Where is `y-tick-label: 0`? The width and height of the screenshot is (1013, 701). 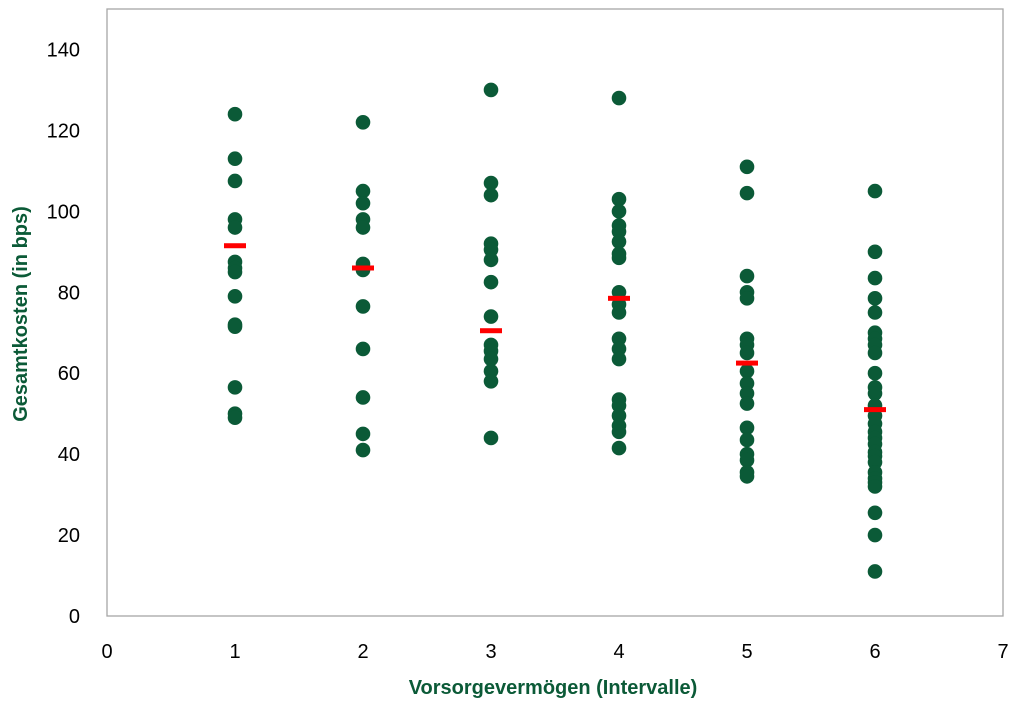 y-tick-label: 0 is located at coordinates (74, 617).